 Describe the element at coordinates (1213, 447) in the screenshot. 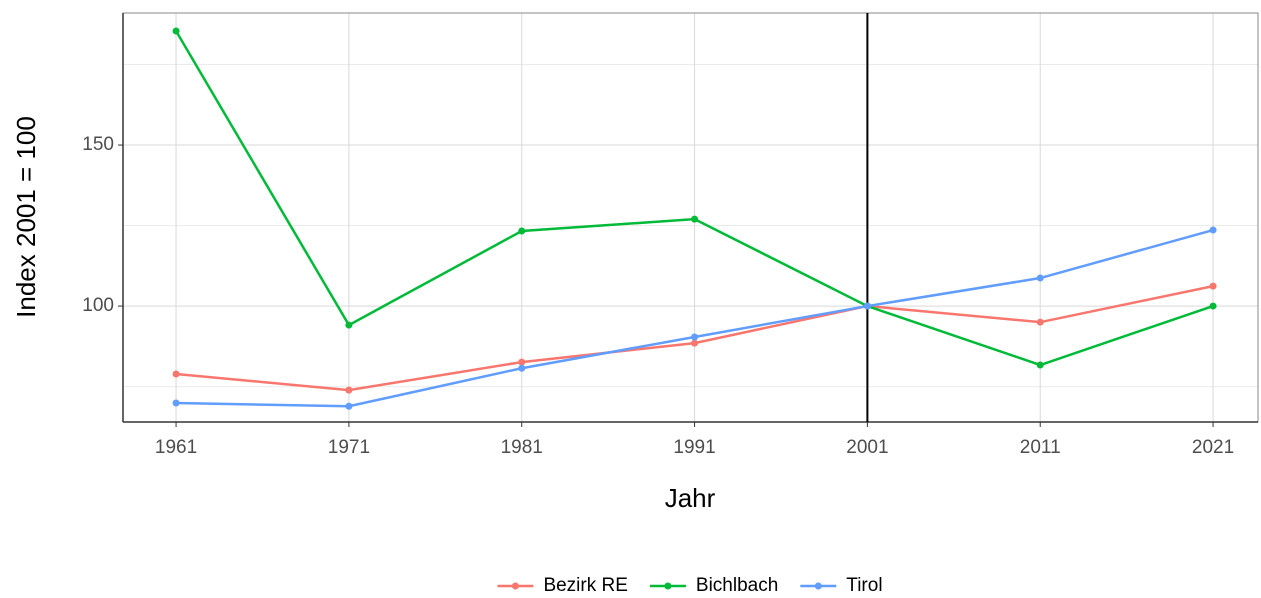

I see `x-tick-label: 2021` at that location.